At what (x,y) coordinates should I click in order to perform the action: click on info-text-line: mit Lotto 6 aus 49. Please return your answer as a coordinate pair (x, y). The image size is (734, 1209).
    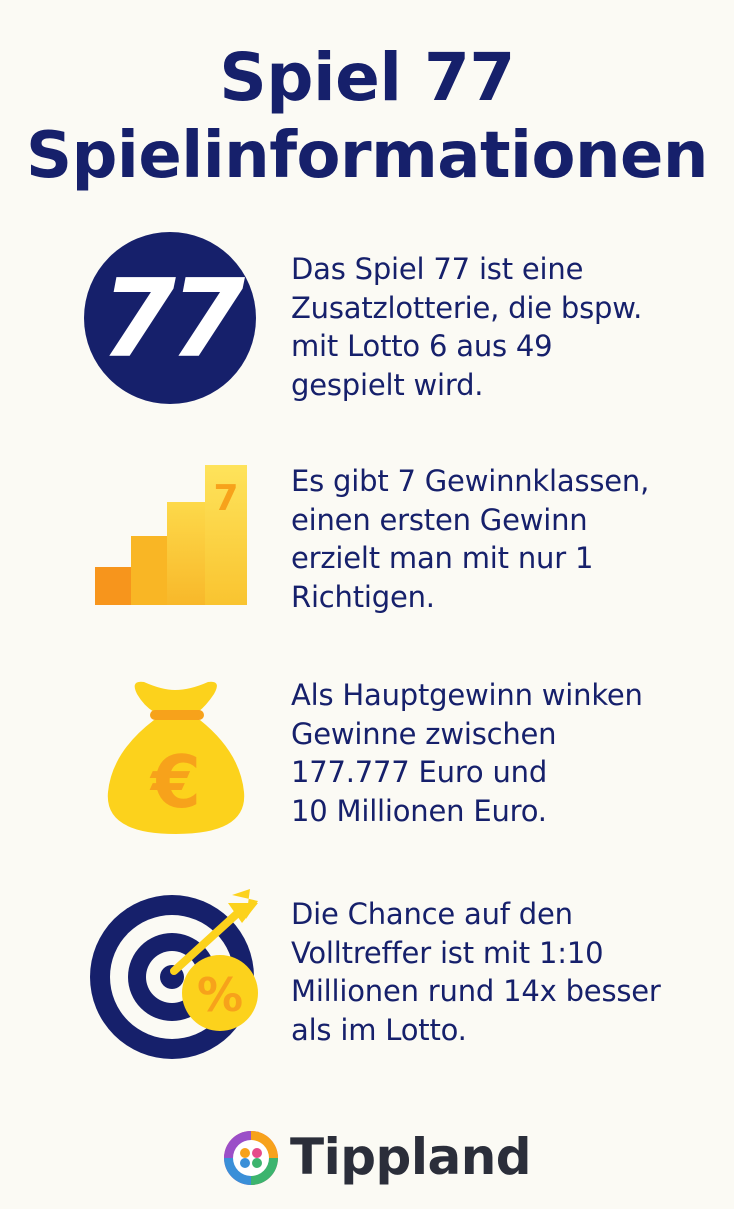
    Looking at the image, I should click on (422, 346).